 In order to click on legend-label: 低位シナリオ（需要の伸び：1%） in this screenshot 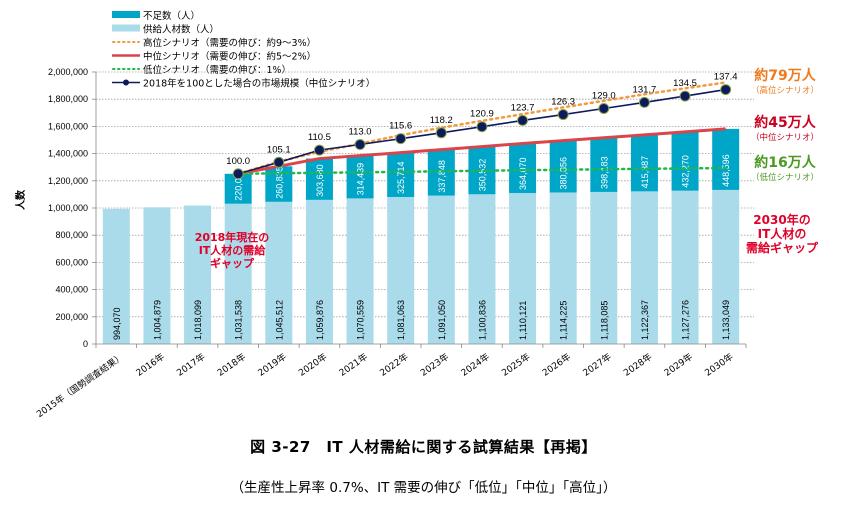, I will do `click(217, 70)`.